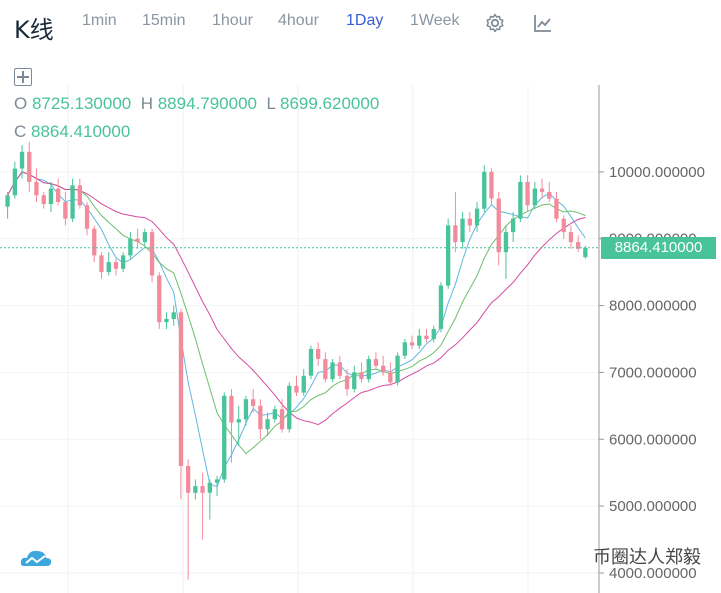 The height and width of the screenshot is (593, 721). What do you see at coordinates (23, 77) in the screenshot?
I see `crosshair-toggle-icon` at bounding box center [23, 77].